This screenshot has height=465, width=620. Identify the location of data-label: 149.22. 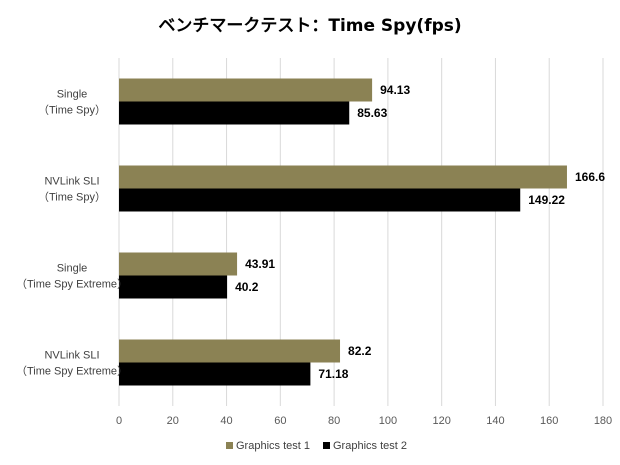
(546, 200).